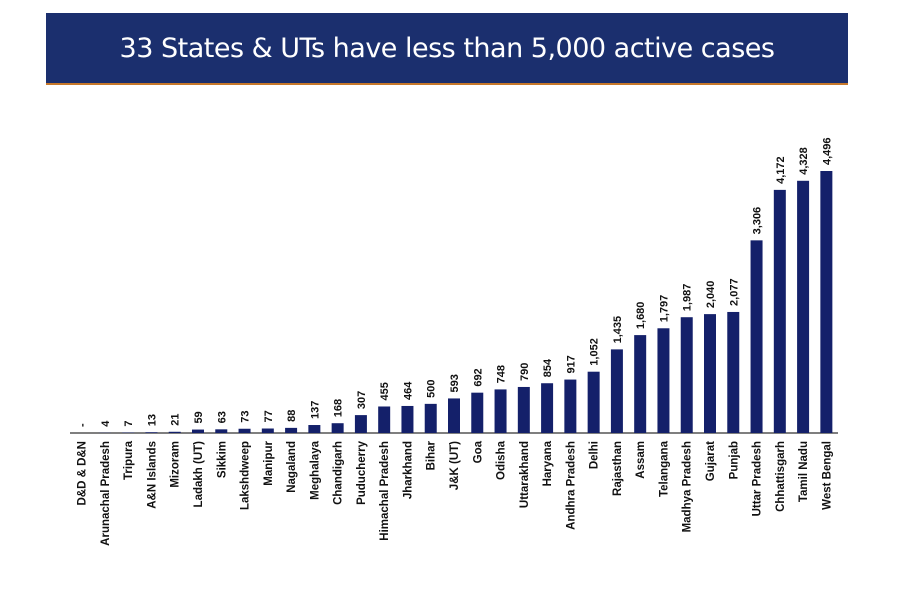 This screenshot has height=600, width=900. I want to click on category-tick-label: West Bengal, so click(827, 475).